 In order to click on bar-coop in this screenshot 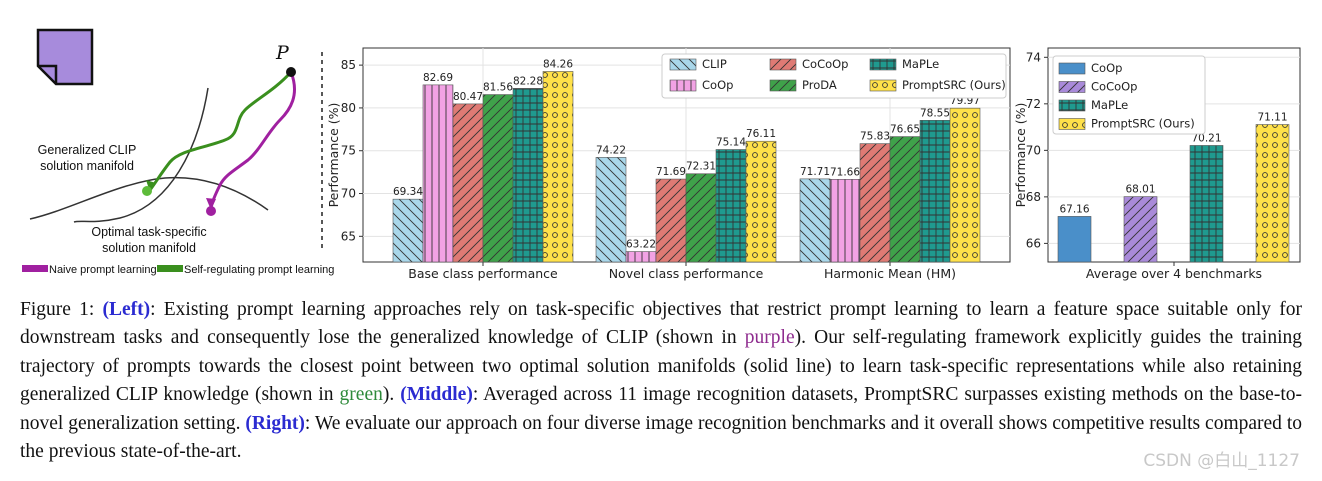, I will do `click(1074, 239)`.